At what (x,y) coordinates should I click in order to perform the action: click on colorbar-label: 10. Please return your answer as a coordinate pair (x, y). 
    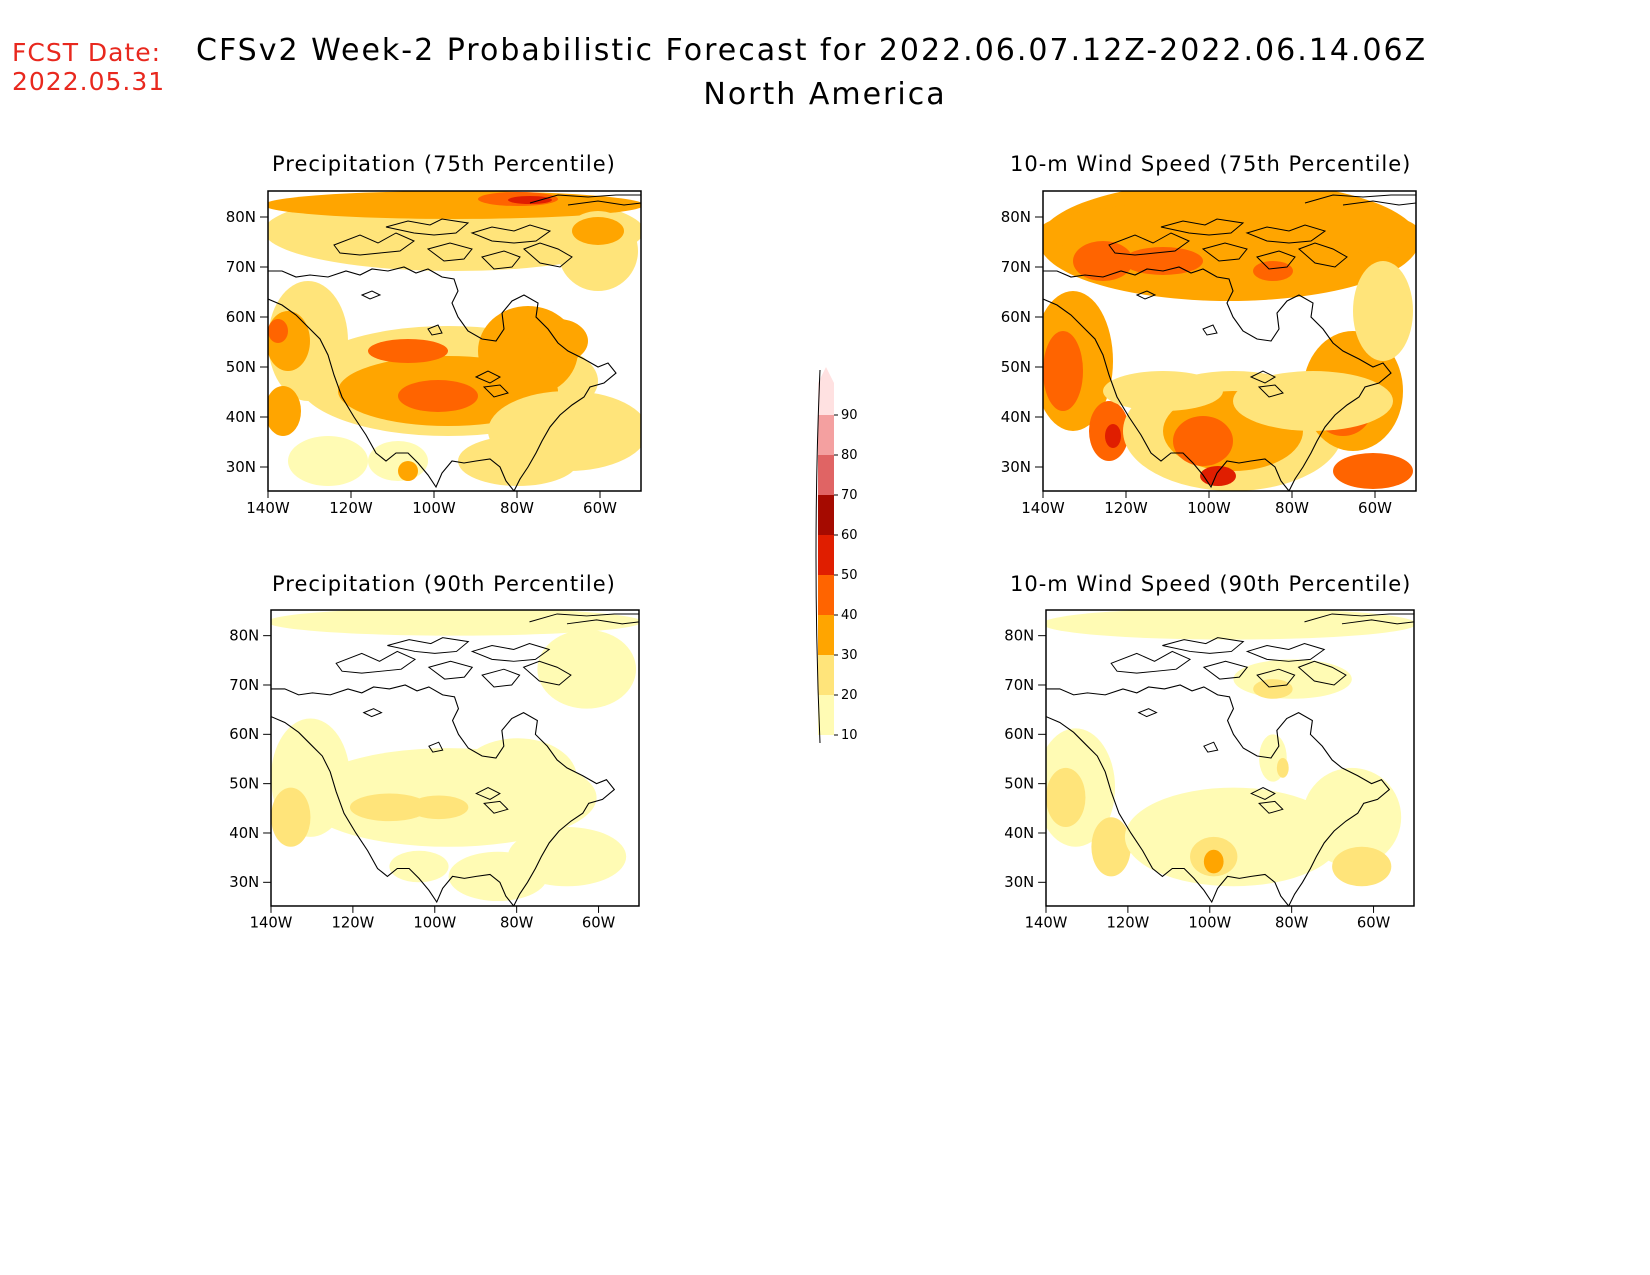
    Looking at the image, I should click on (849, 735).